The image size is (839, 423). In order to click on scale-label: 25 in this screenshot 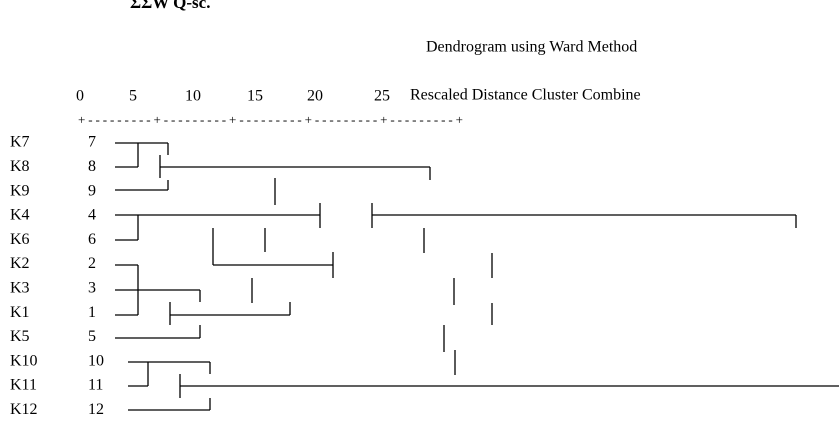, I will do `click(382, 96)`.